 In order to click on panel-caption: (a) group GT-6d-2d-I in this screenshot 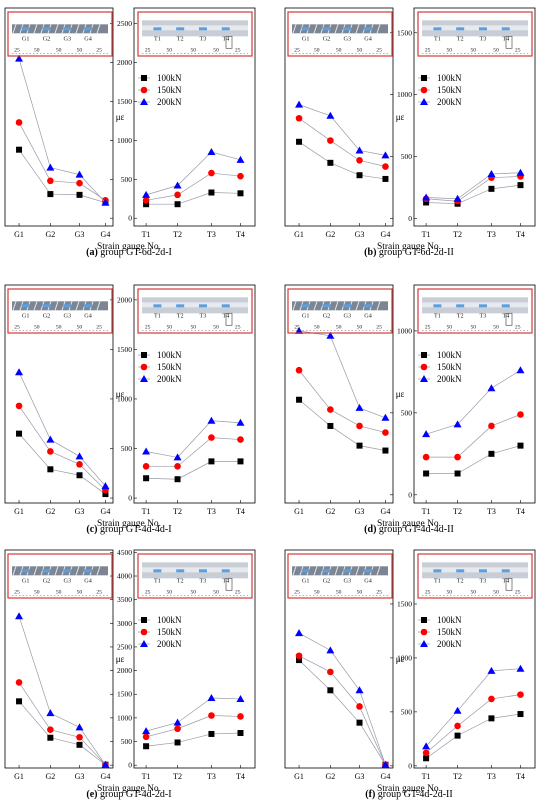, I will do `click(129, 252)`.